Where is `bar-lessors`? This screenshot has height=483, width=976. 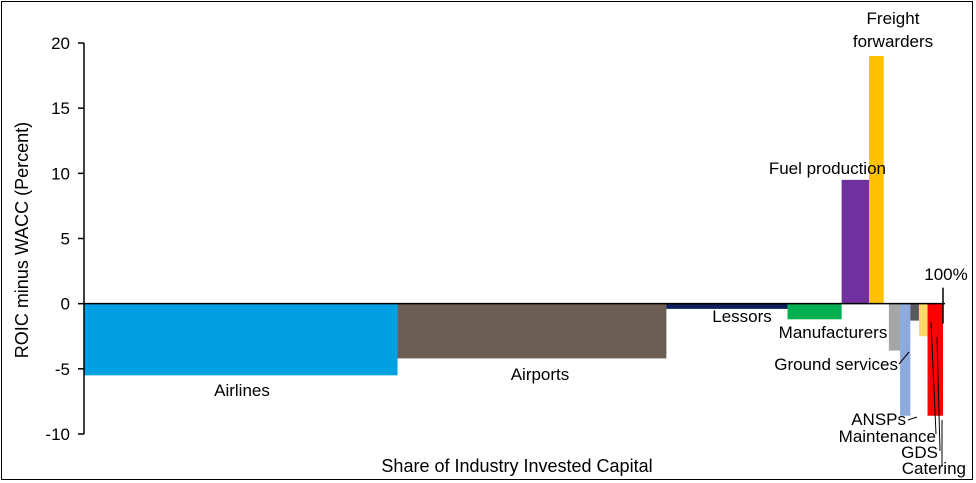
bar-lessors is located at coordinates (727, 306).